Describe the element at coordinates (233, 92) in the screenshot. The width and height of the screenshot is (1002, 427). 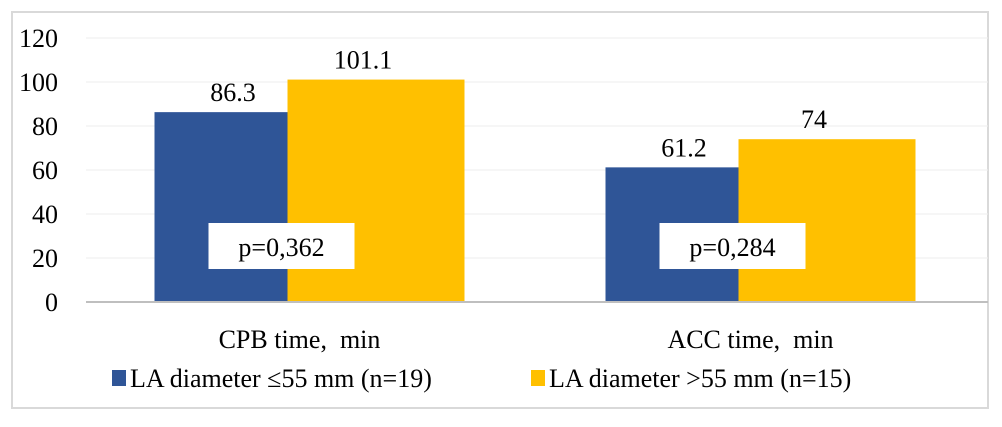
I see `data-label: 86.3` at that location.